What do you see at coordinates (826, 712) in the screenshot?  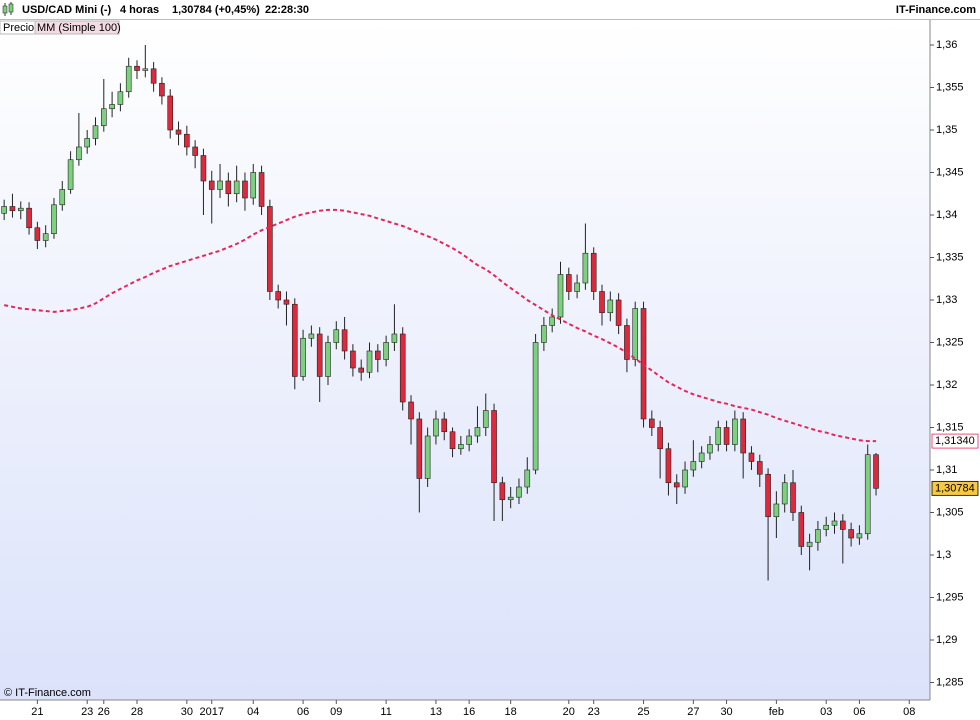 I see `x-tick-label: 03` at bounding box center [826, 712].